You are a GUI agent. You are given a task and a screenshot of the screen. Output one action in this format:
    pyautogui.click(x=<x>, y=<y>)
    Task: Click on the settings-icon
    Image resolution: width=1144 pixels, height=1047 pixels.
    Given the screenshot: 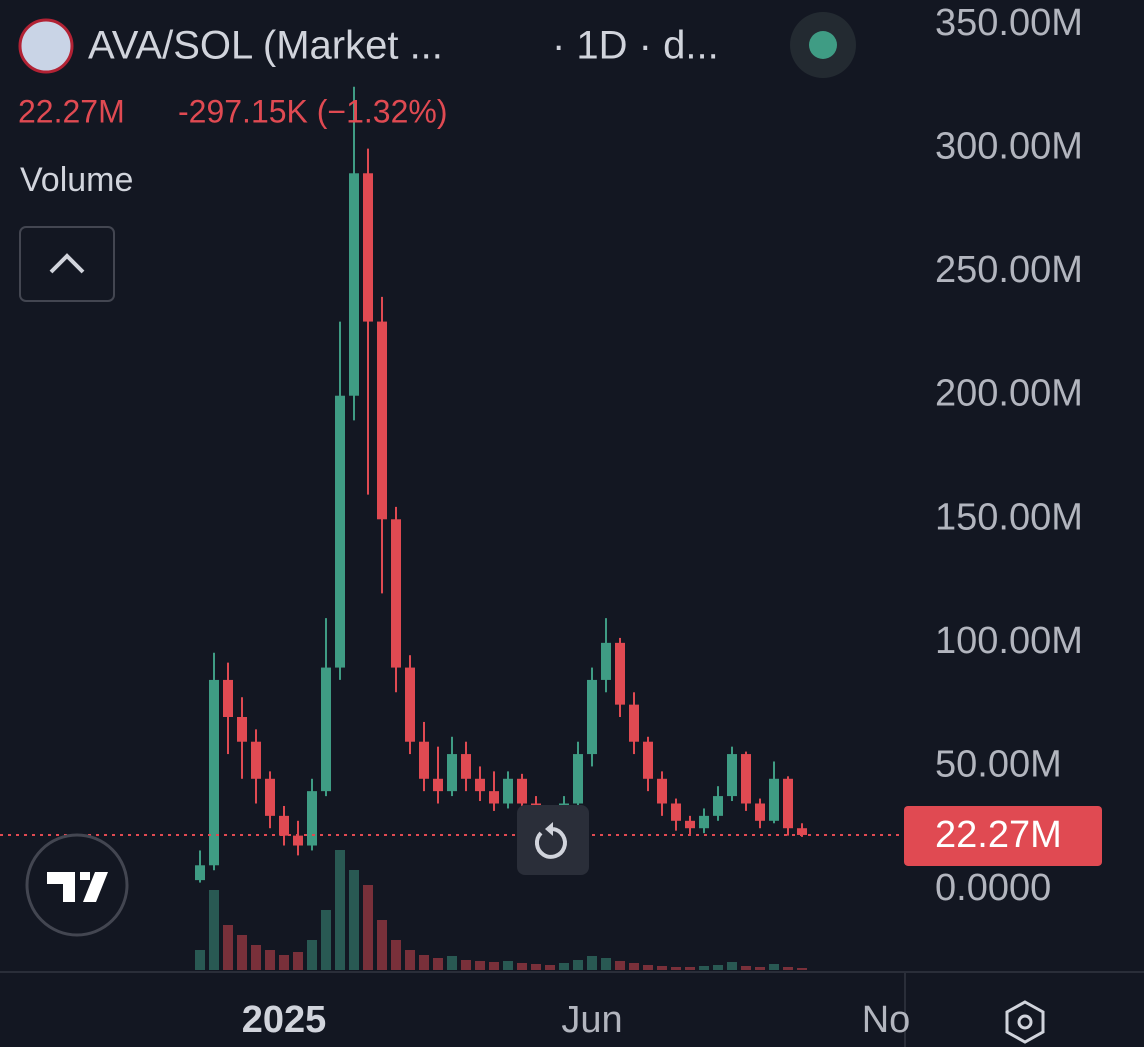 What is the action you would take?
    pyautogui.click(x=1025, y=1022)
    